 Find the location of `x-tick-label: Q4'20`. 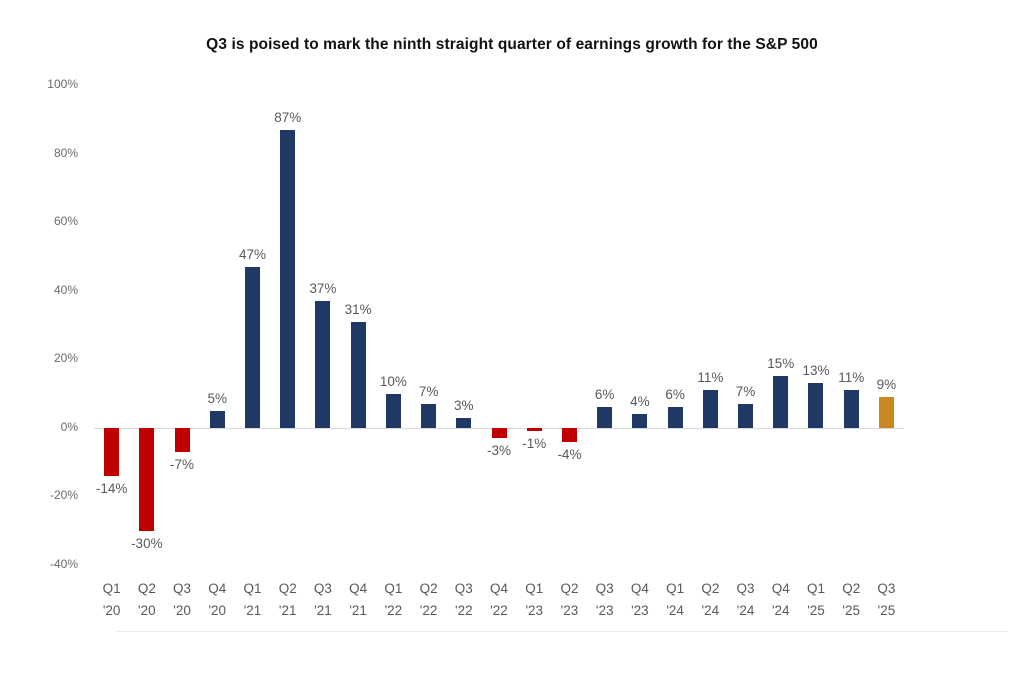

x-tick-label: Q4'20 is located at coordinates (217, 600).